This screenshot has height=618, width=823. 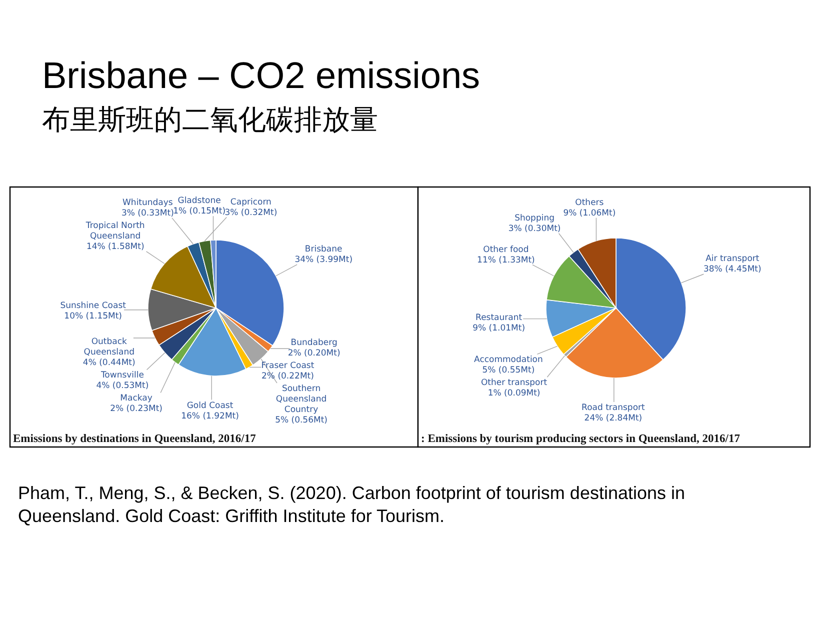 What do you see at coordinates (148, 203) in the screenshot?
I see `slice-label: Whitundays` at bounding box center [148, 203].